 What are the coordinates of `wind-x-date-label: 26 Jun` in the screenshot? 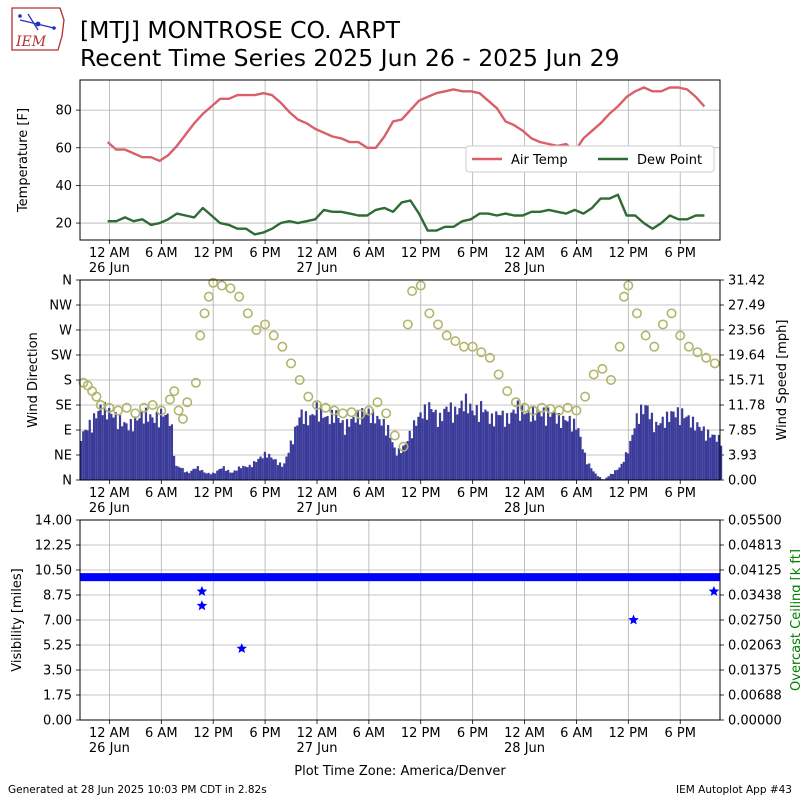 It's located at (109, 508).